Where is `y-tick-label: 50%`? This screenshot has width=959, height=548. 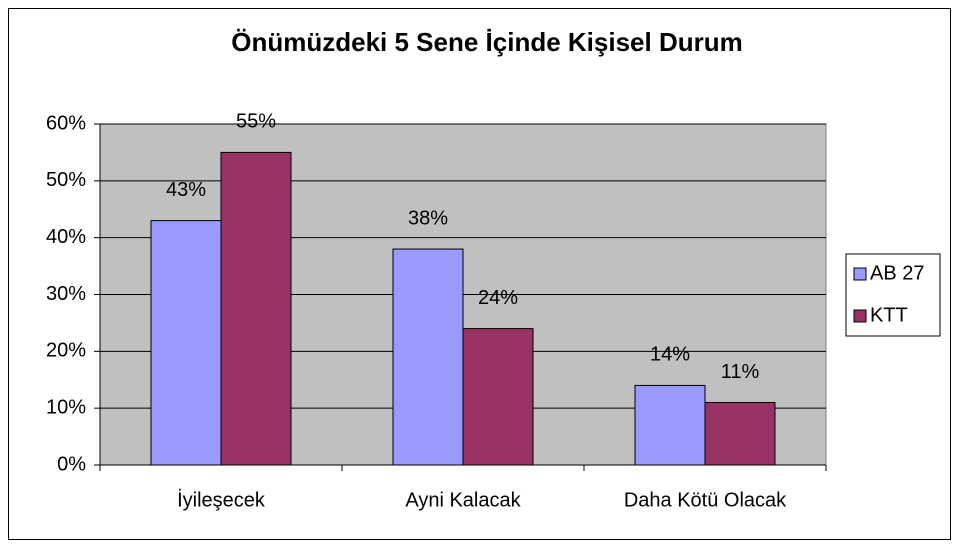 y-tick-label: 50% is located at coordinates (66, 180).